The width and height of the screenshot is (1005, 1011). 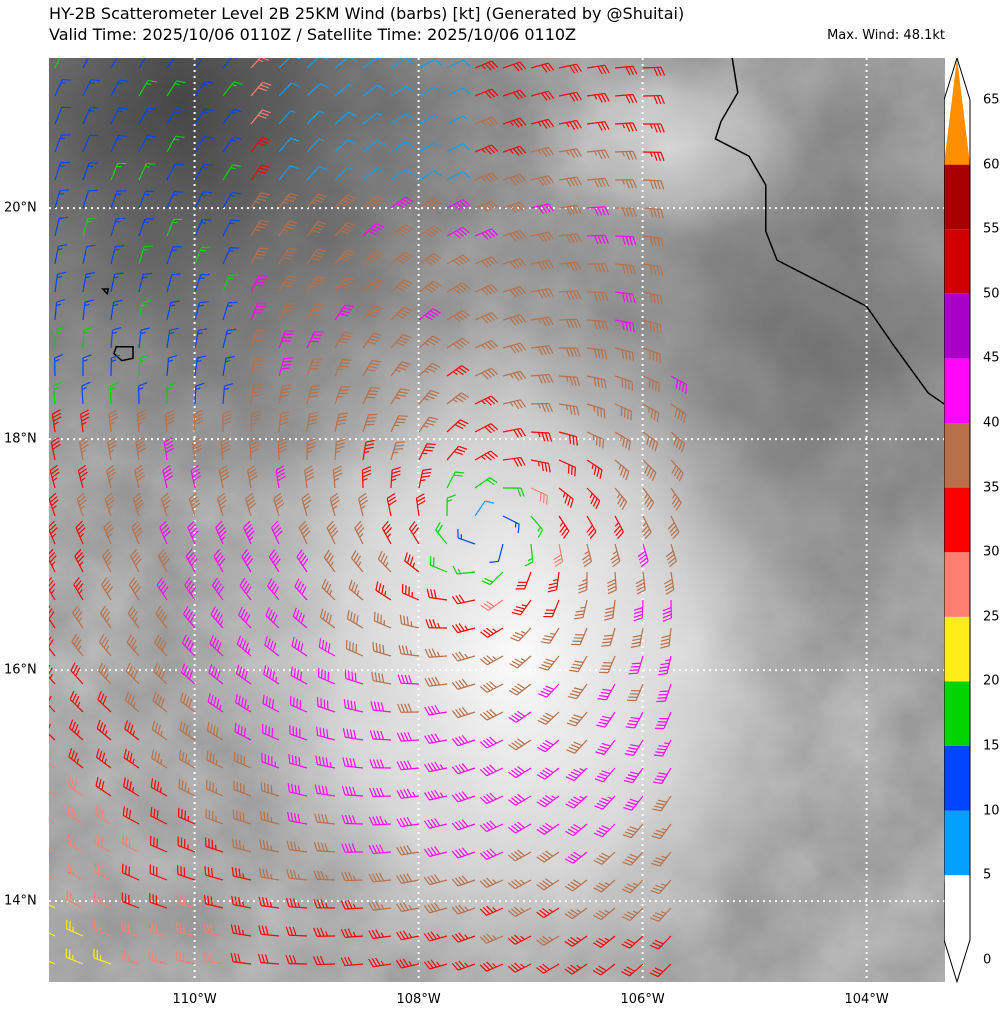 What do you see at coordinates (957, 649) in the screenshot?
I see `colorbar-segment` at bounding box center [957, 649].